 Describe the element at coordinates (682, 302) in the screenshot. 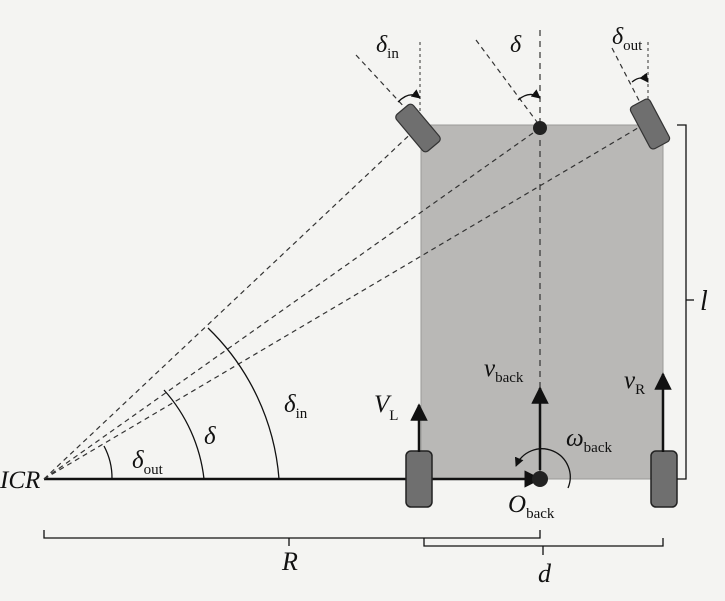

I see `length-bracket` at that location.